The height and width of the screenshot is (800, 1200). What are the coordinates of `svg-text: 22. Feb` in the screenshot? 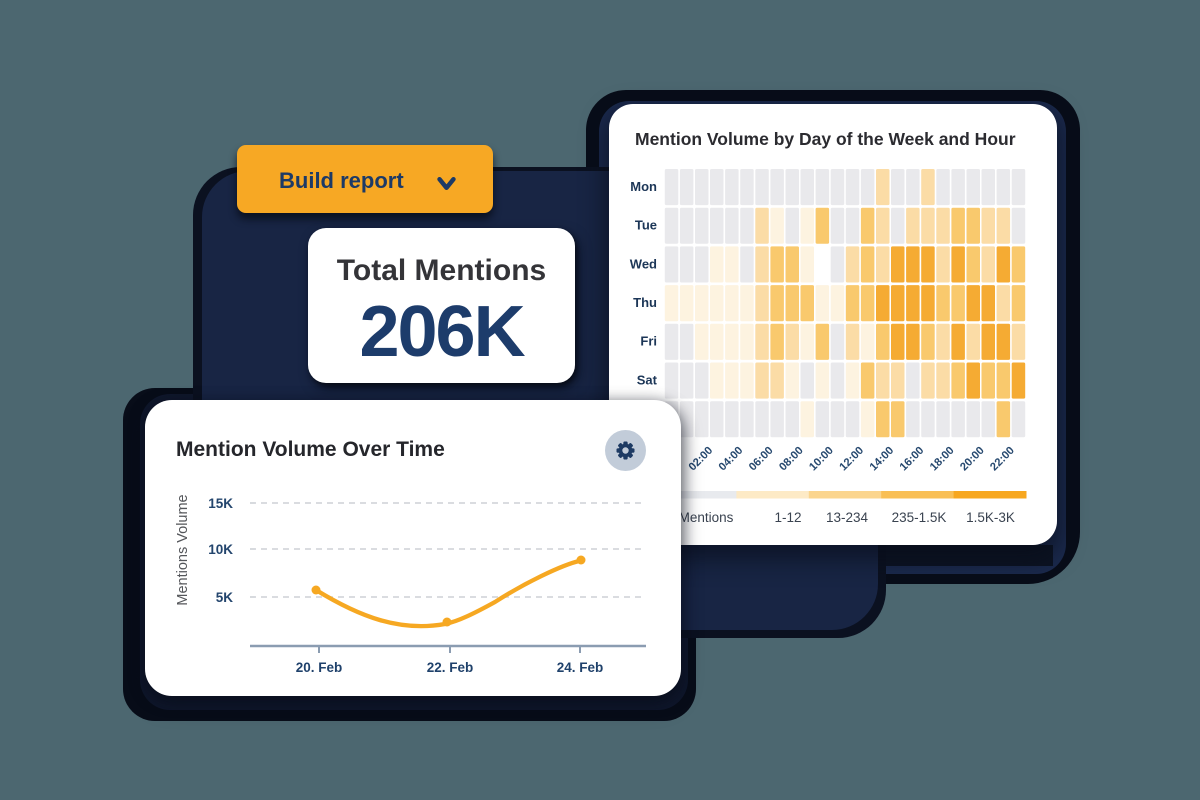 It's located at (450, 667).